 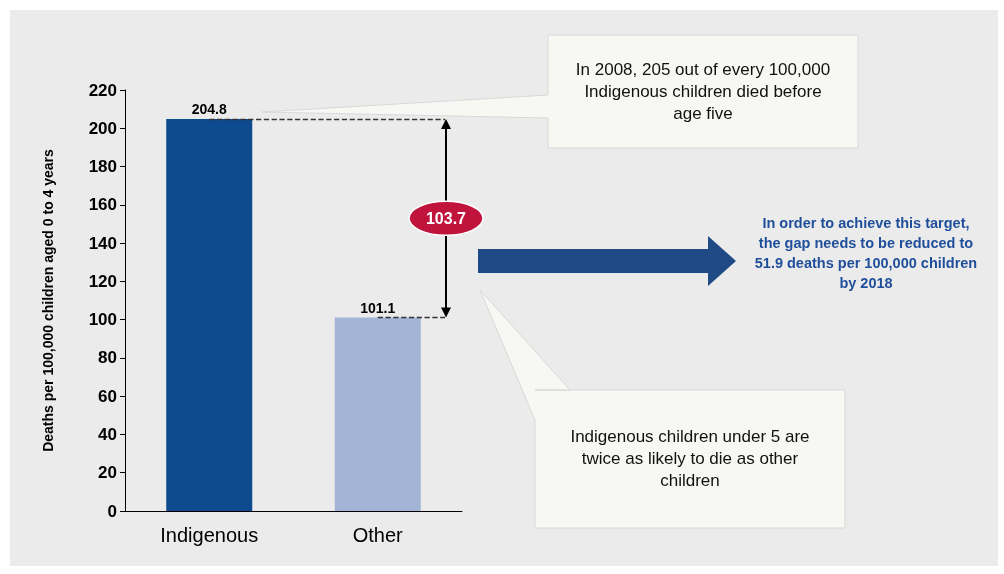 What do you see at coordinates (690, 459) in the screenshot?
I see `text: Indigenous children under 5 are twice as likely to die as other children` at bounding box center [690, 459].